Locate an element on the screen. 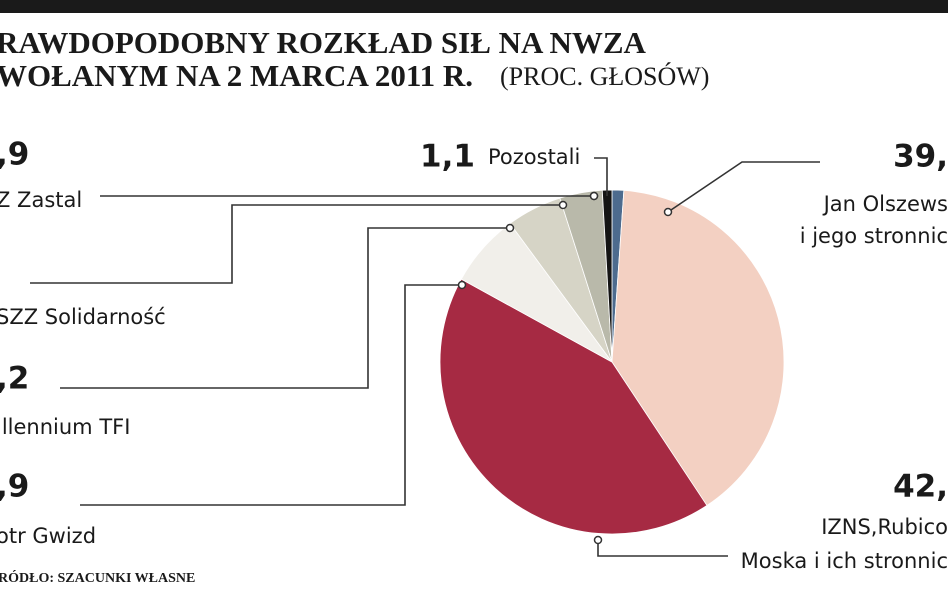 The width and height of the screenshot is (948, 597). slice-label: IZNS,Rubico is located at coordinates (884, 527).